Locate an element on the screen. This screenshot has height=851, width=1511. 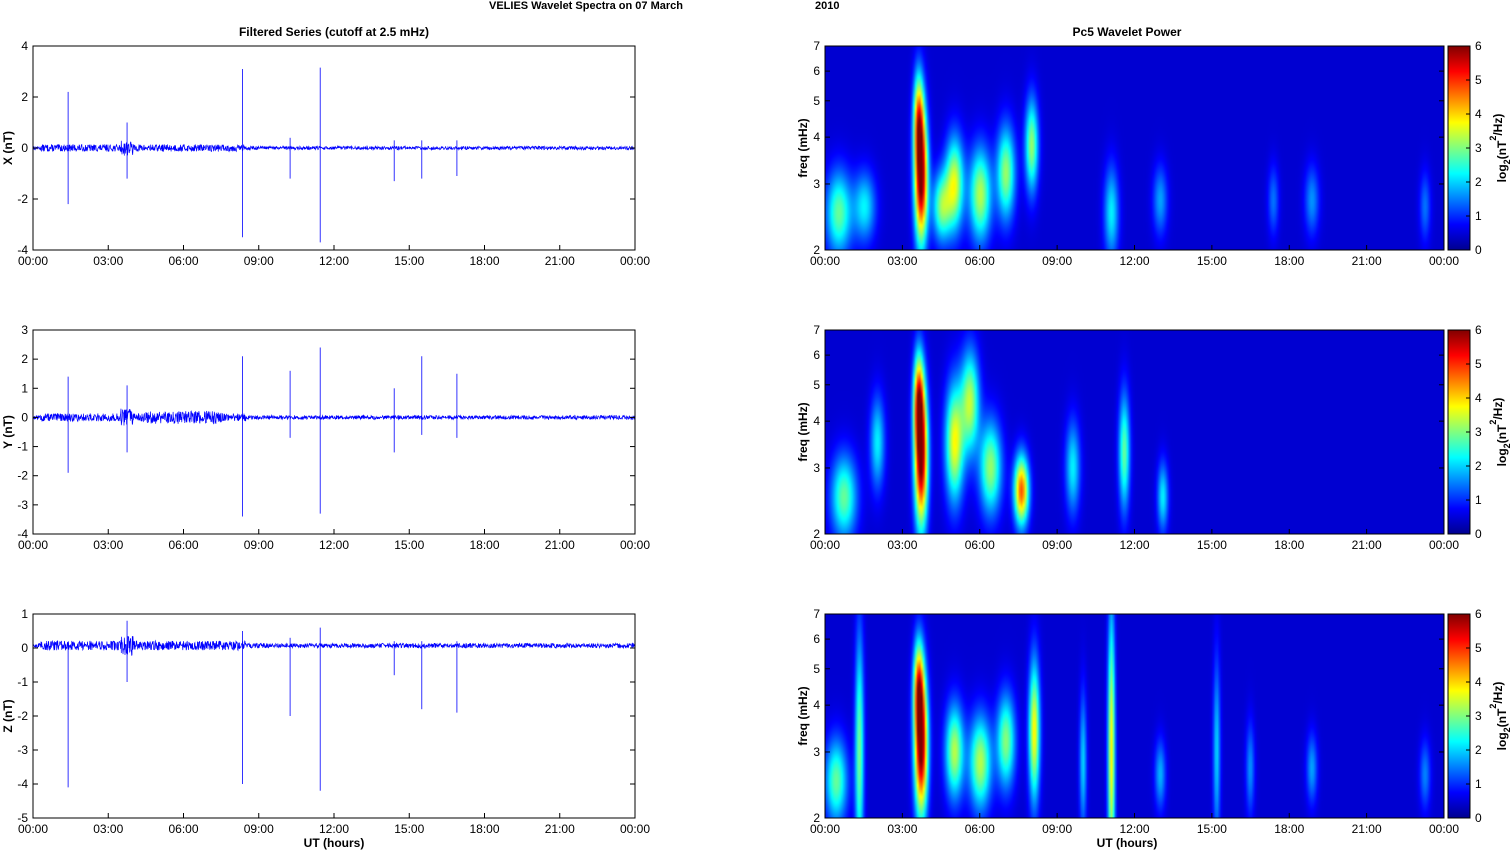
y-tick-label: -4 is located at coordinates (22, 534).